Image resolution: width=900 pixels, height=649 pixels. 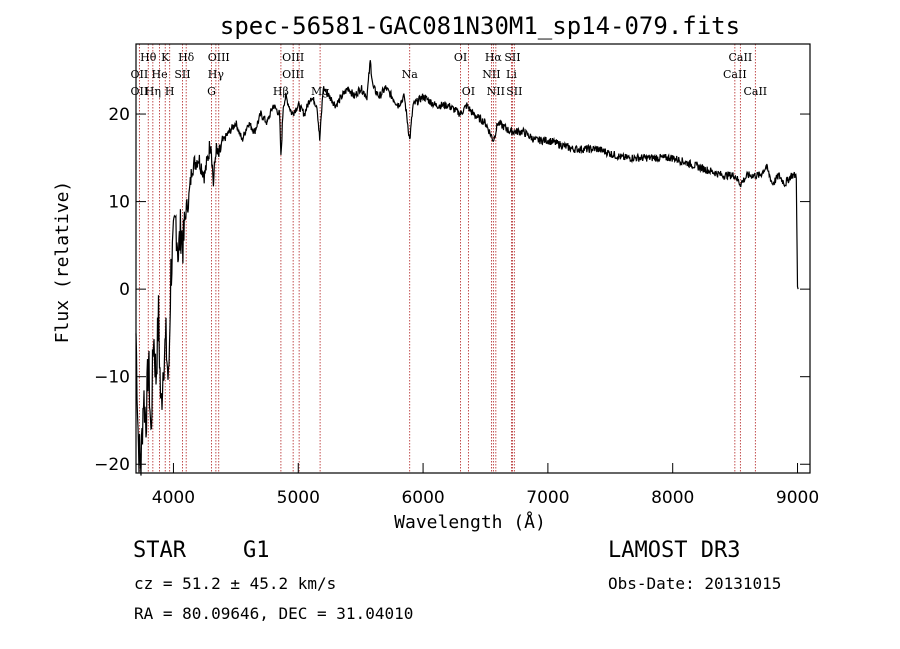 I want to click on object-class: STAR, so click(x=159, y=550).